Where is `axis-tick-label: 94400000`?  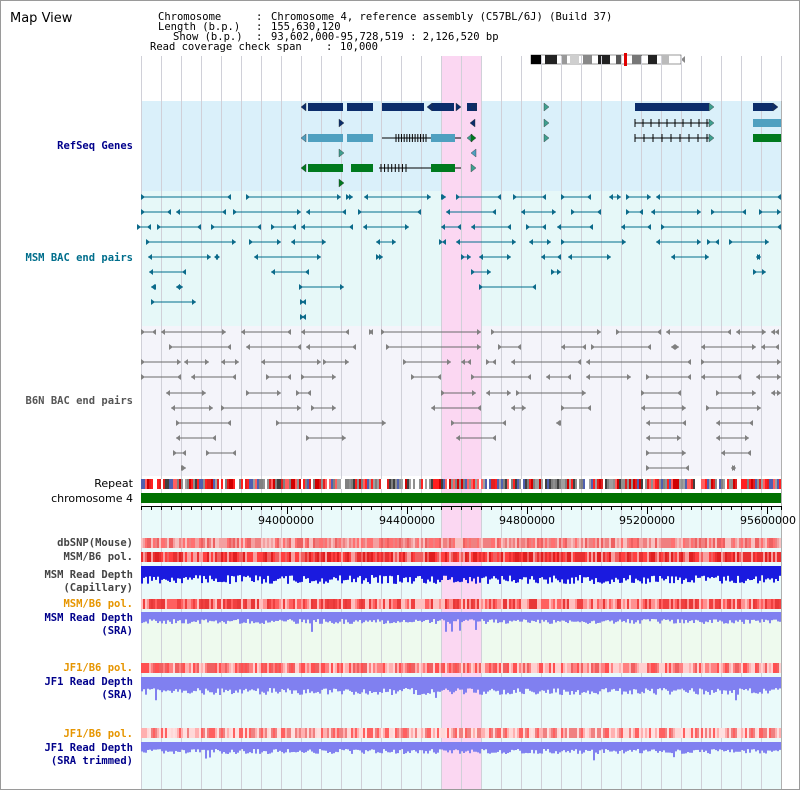
axis-tick-label: 94400000 is located at coordinates (407, 520).